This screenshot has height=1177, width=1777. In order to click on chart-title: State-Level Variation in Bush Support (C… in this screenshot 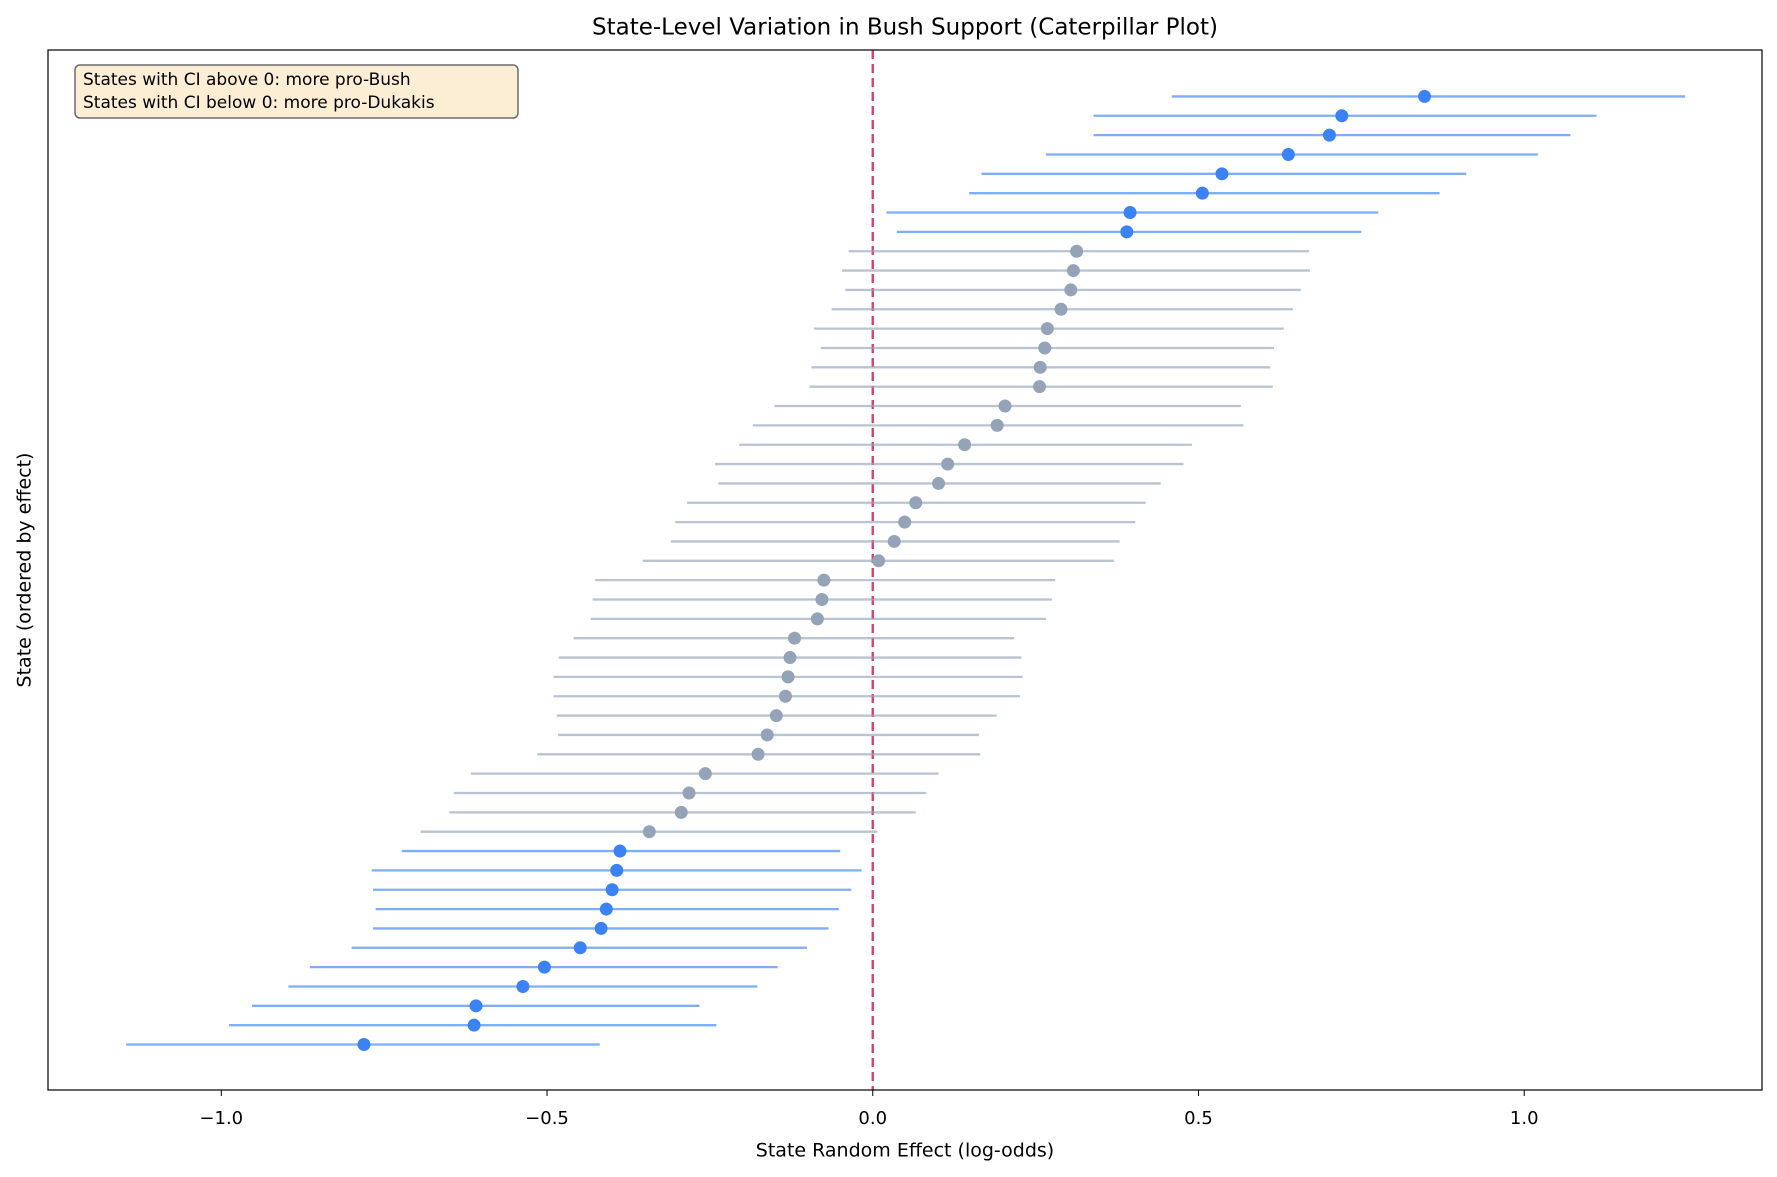, I will do `click(905, 28)`.